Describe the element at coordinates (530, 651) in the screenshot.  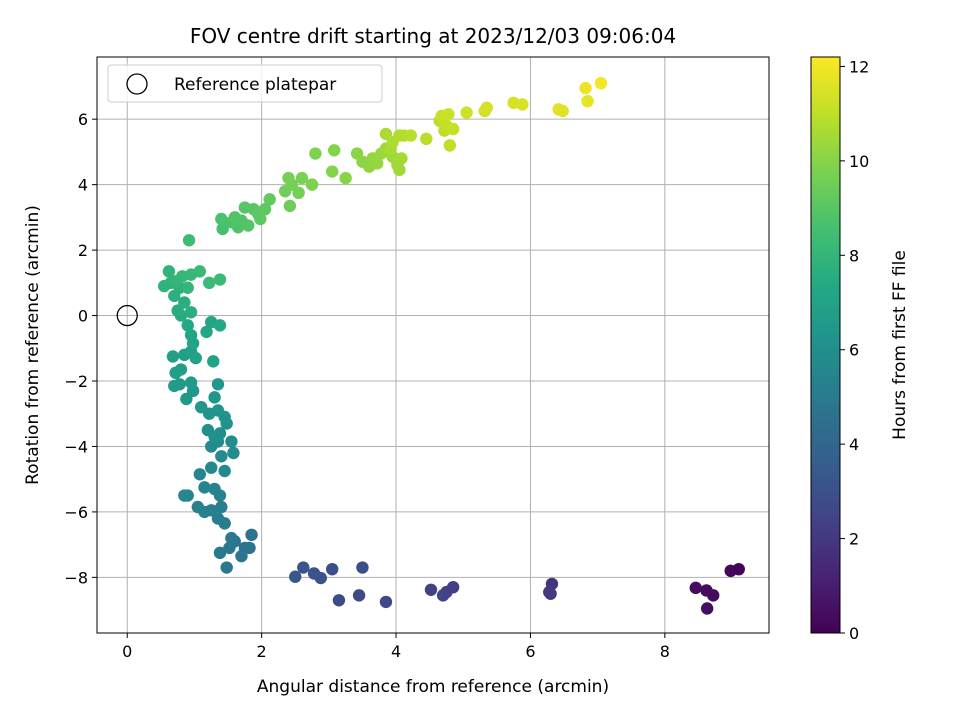
I see `x-tick-label: 6` at that location.